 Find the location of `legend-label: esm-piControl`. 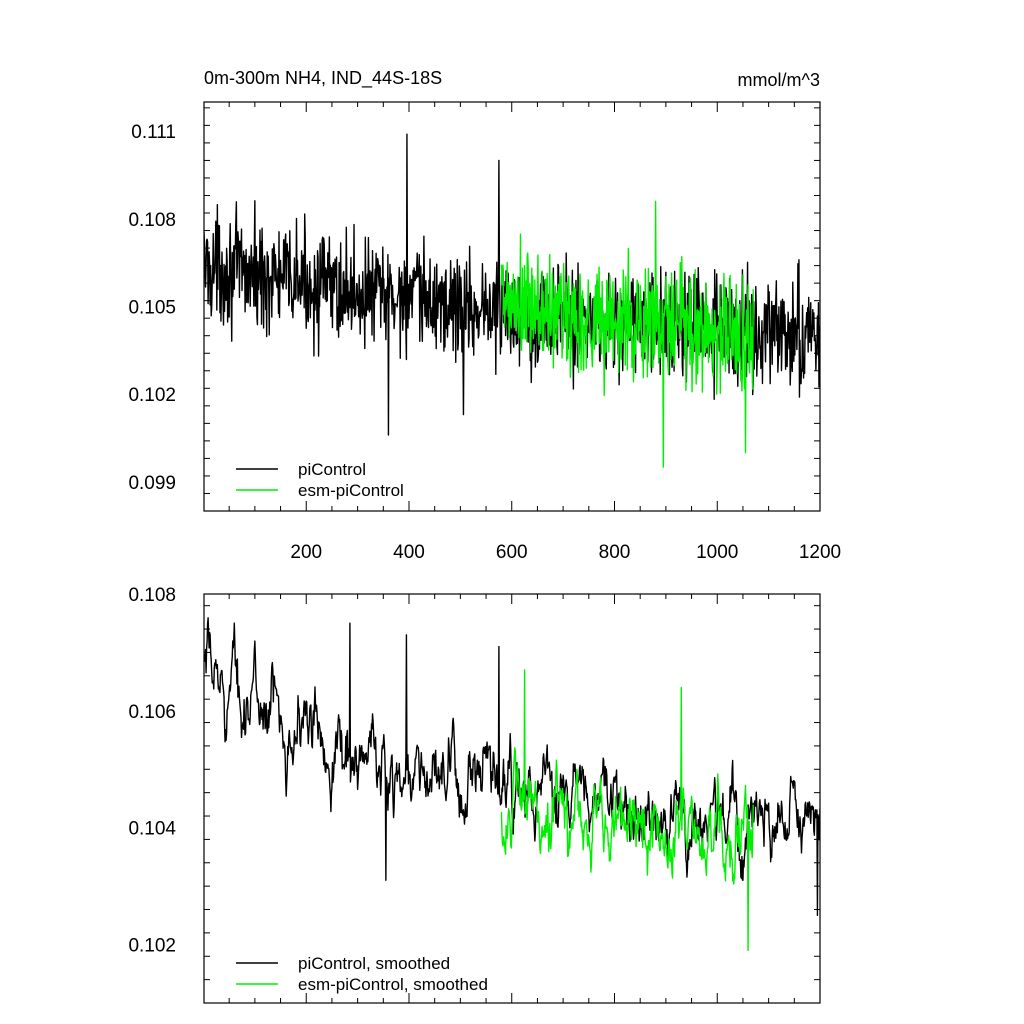

legend-label: esm-piControl is located at coordinates (351, 490).